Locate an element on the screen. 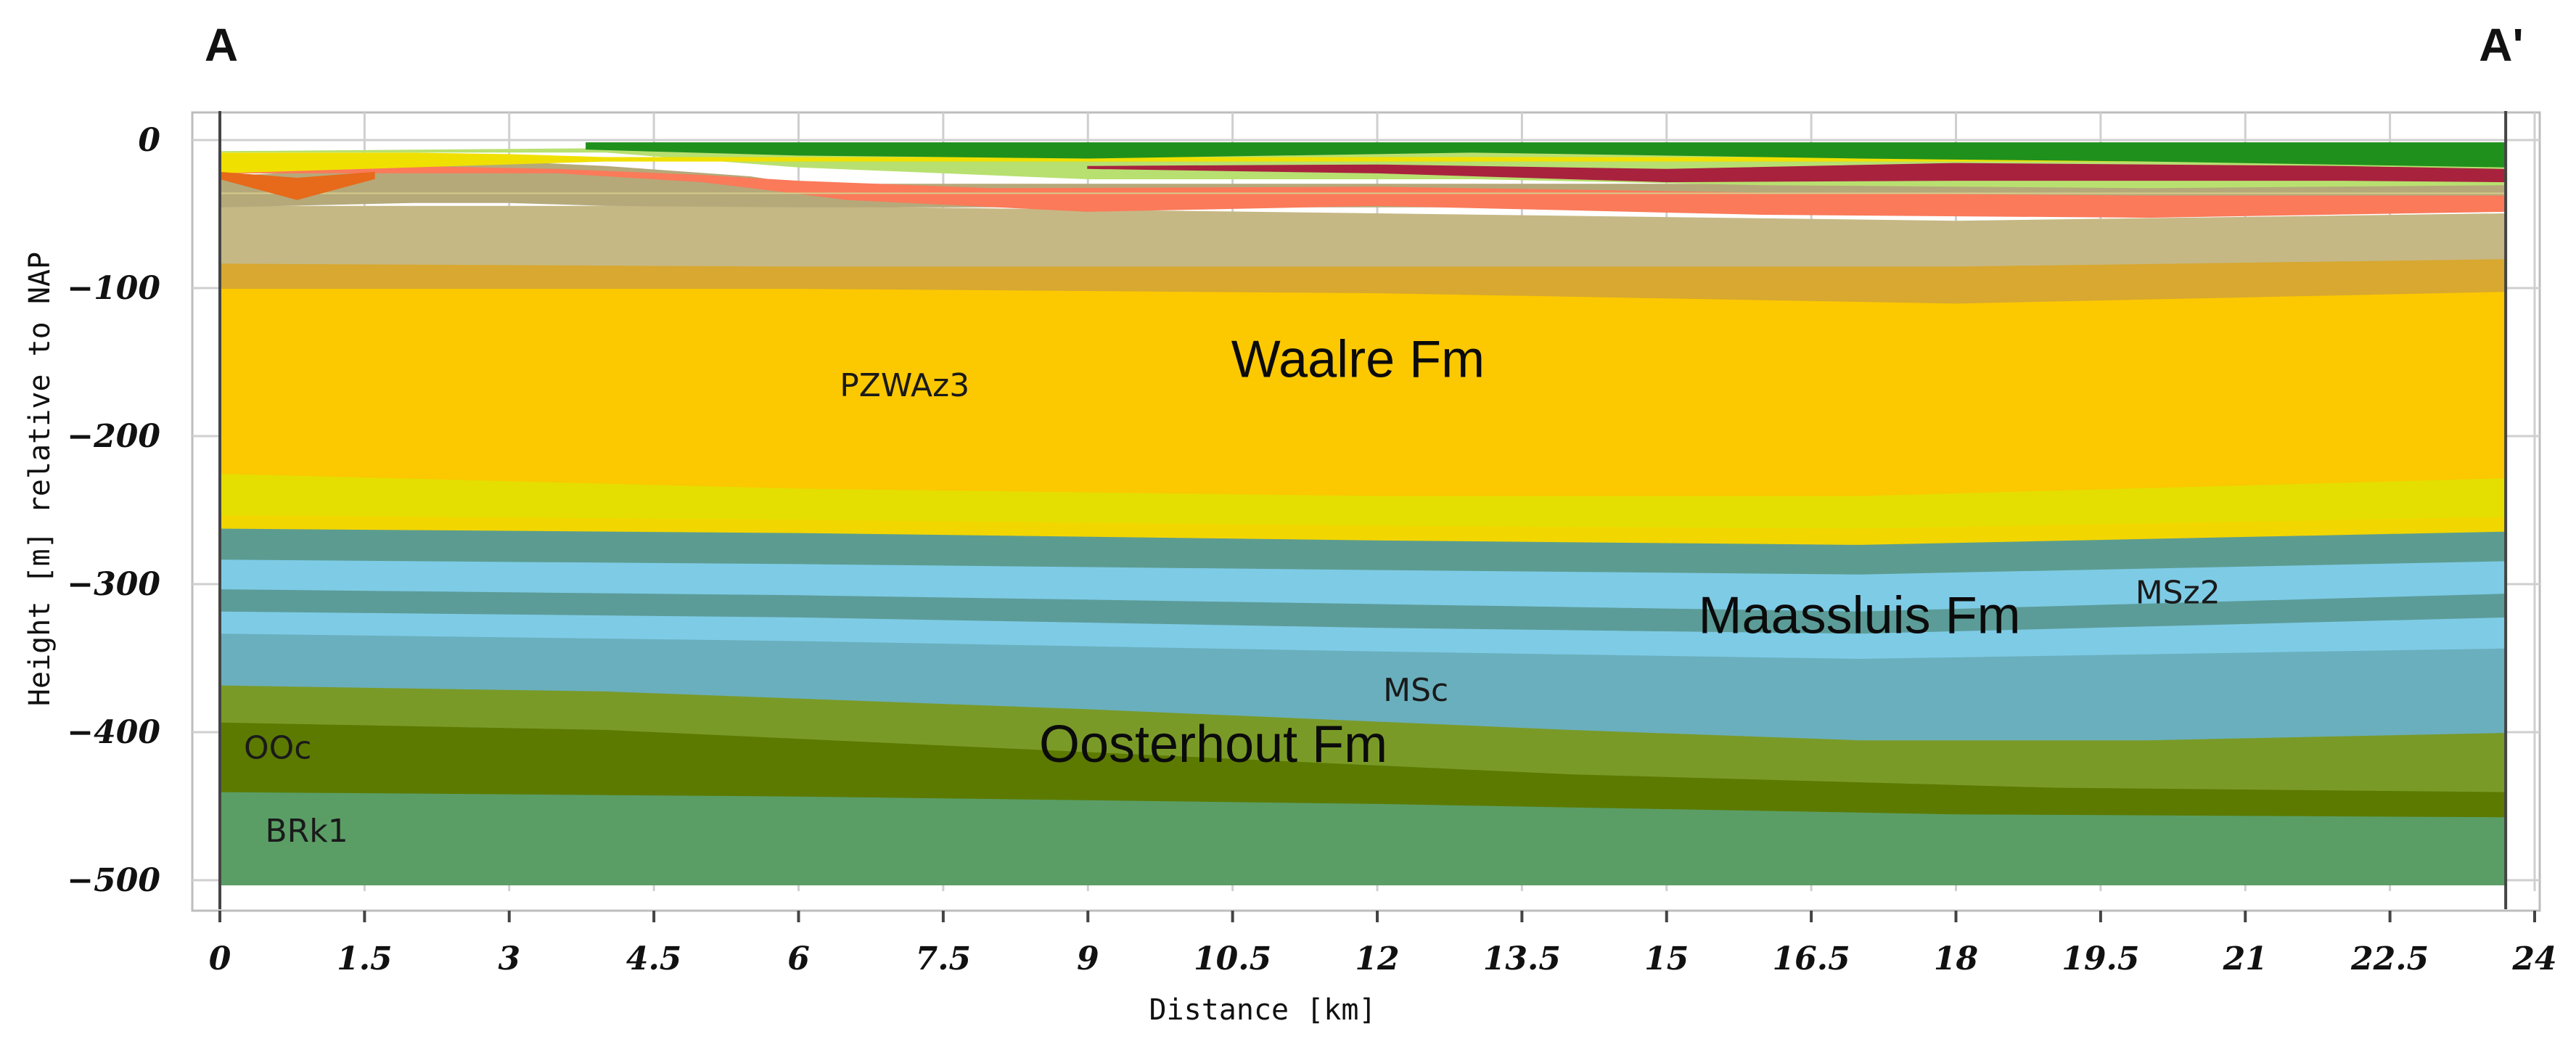 Image resolution: width=2576 pixels, height=1050 pixels. y-tick-label: 0 is located at coordinates (149, 140).